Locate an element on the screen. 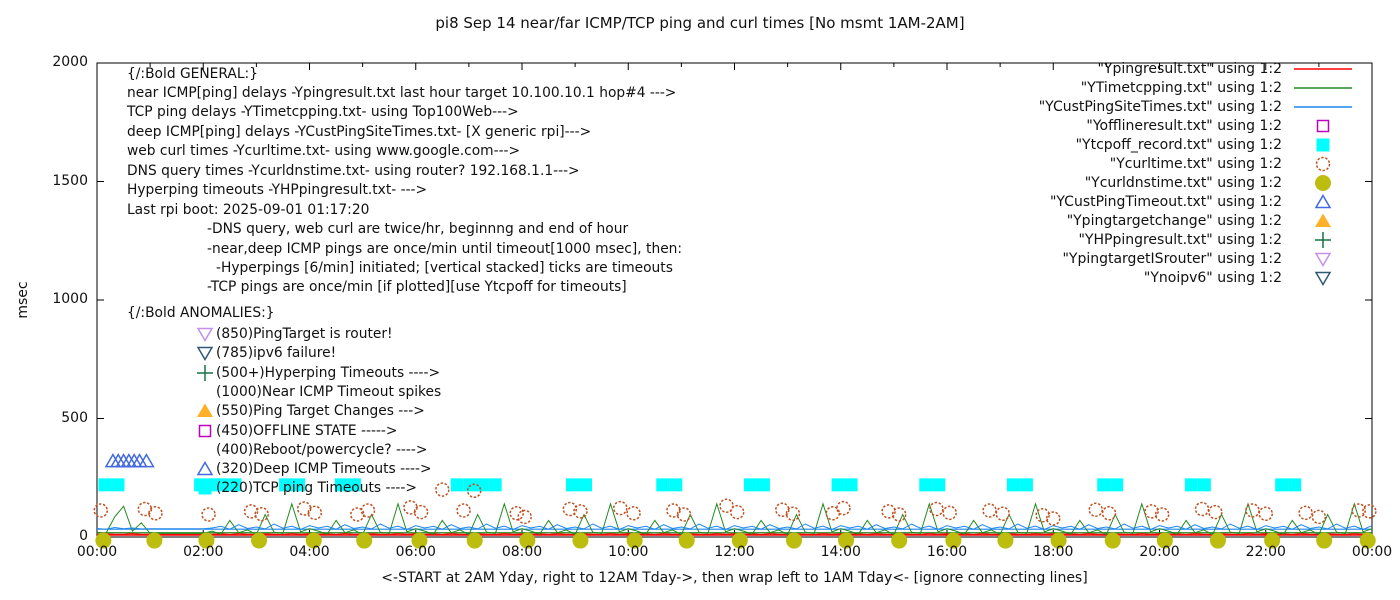 The height and width of the screenshot is (600, 1400). series-YTimetcpping.txt is located at coordinates (734, 519).